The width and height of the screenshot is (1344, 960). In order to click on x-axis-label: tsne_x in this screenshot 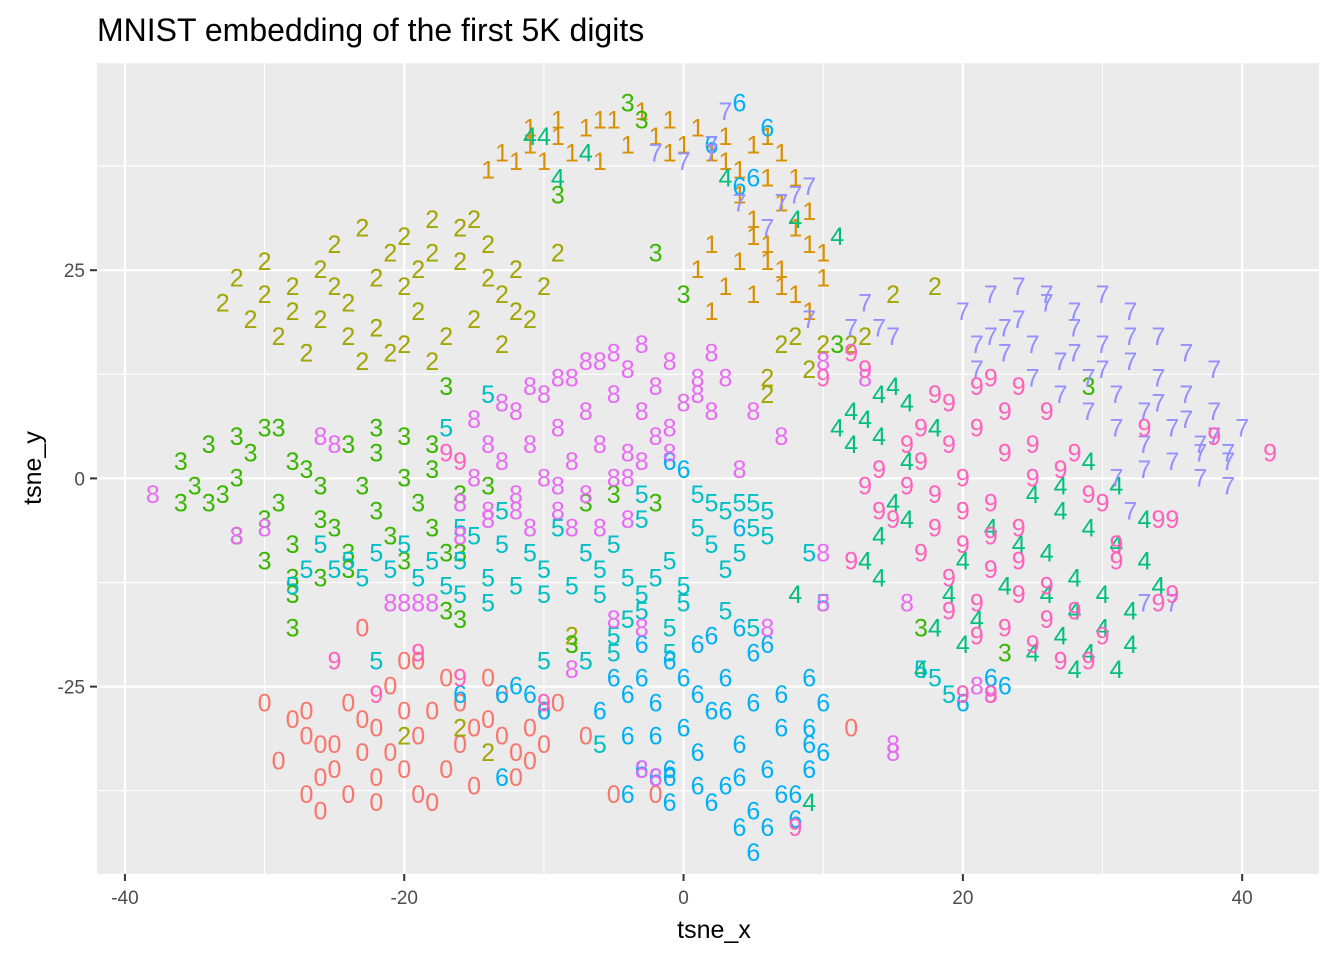, I will do `click(714, 930)`.